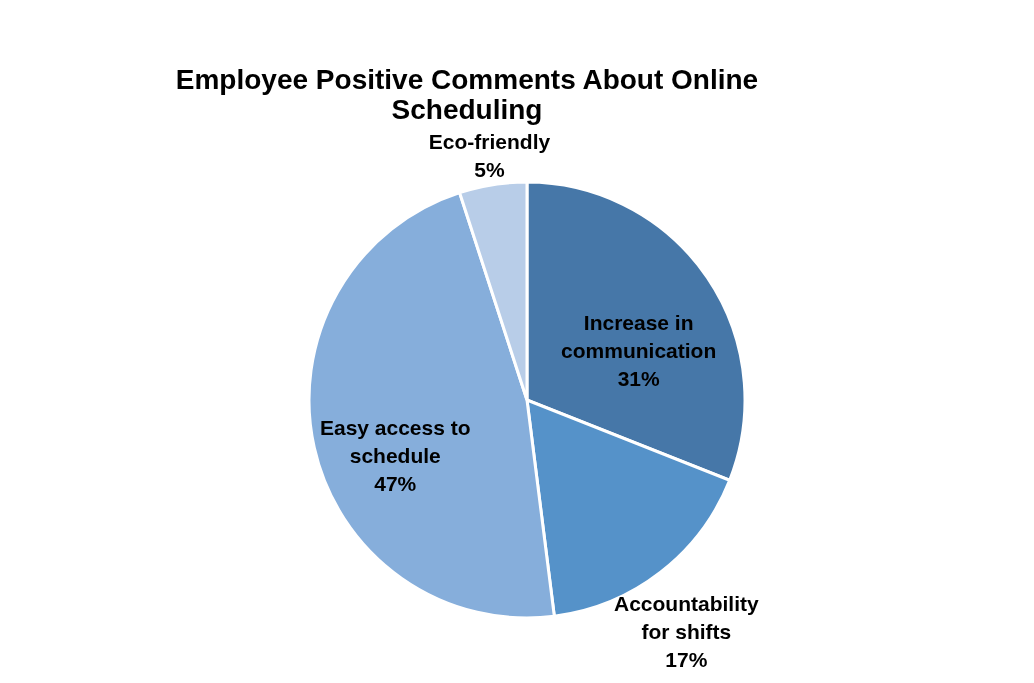  Describe the element at coordinates (686, 660) in the screenshot. I see `data-label: 17%` at that location.